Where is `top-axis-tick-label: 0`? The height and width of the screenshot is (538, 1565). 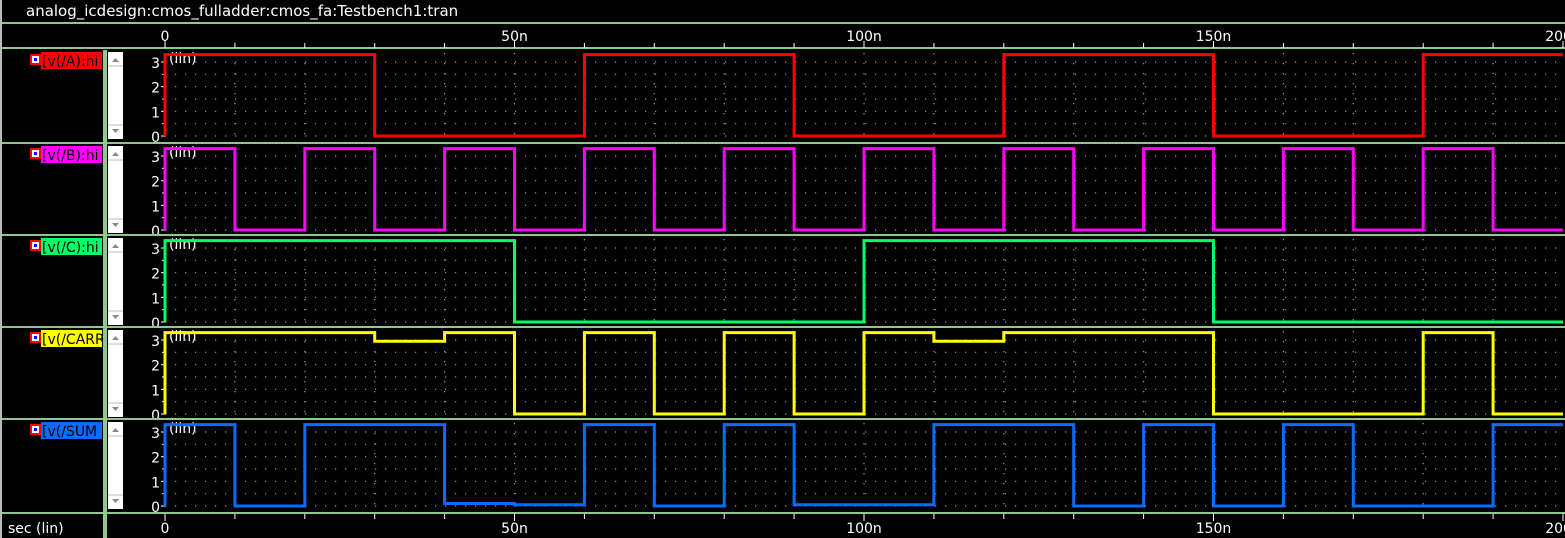 top-axis-tick-label: 0 is located at coordinates (165, 37).